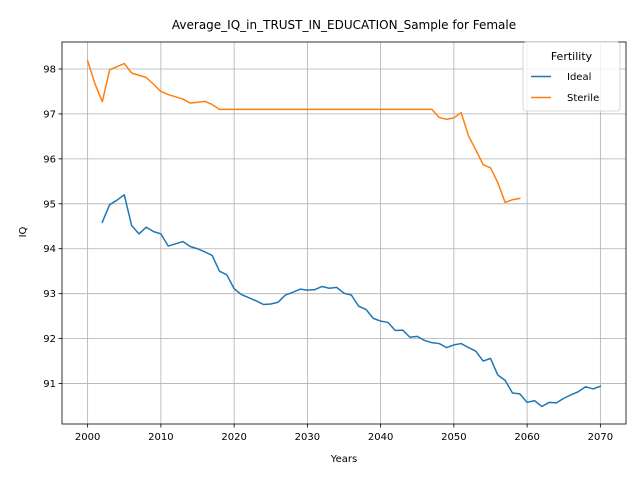 The image size is (640, 480). I want to click on legend-label-sterile: Sterile, so click(583, 98).